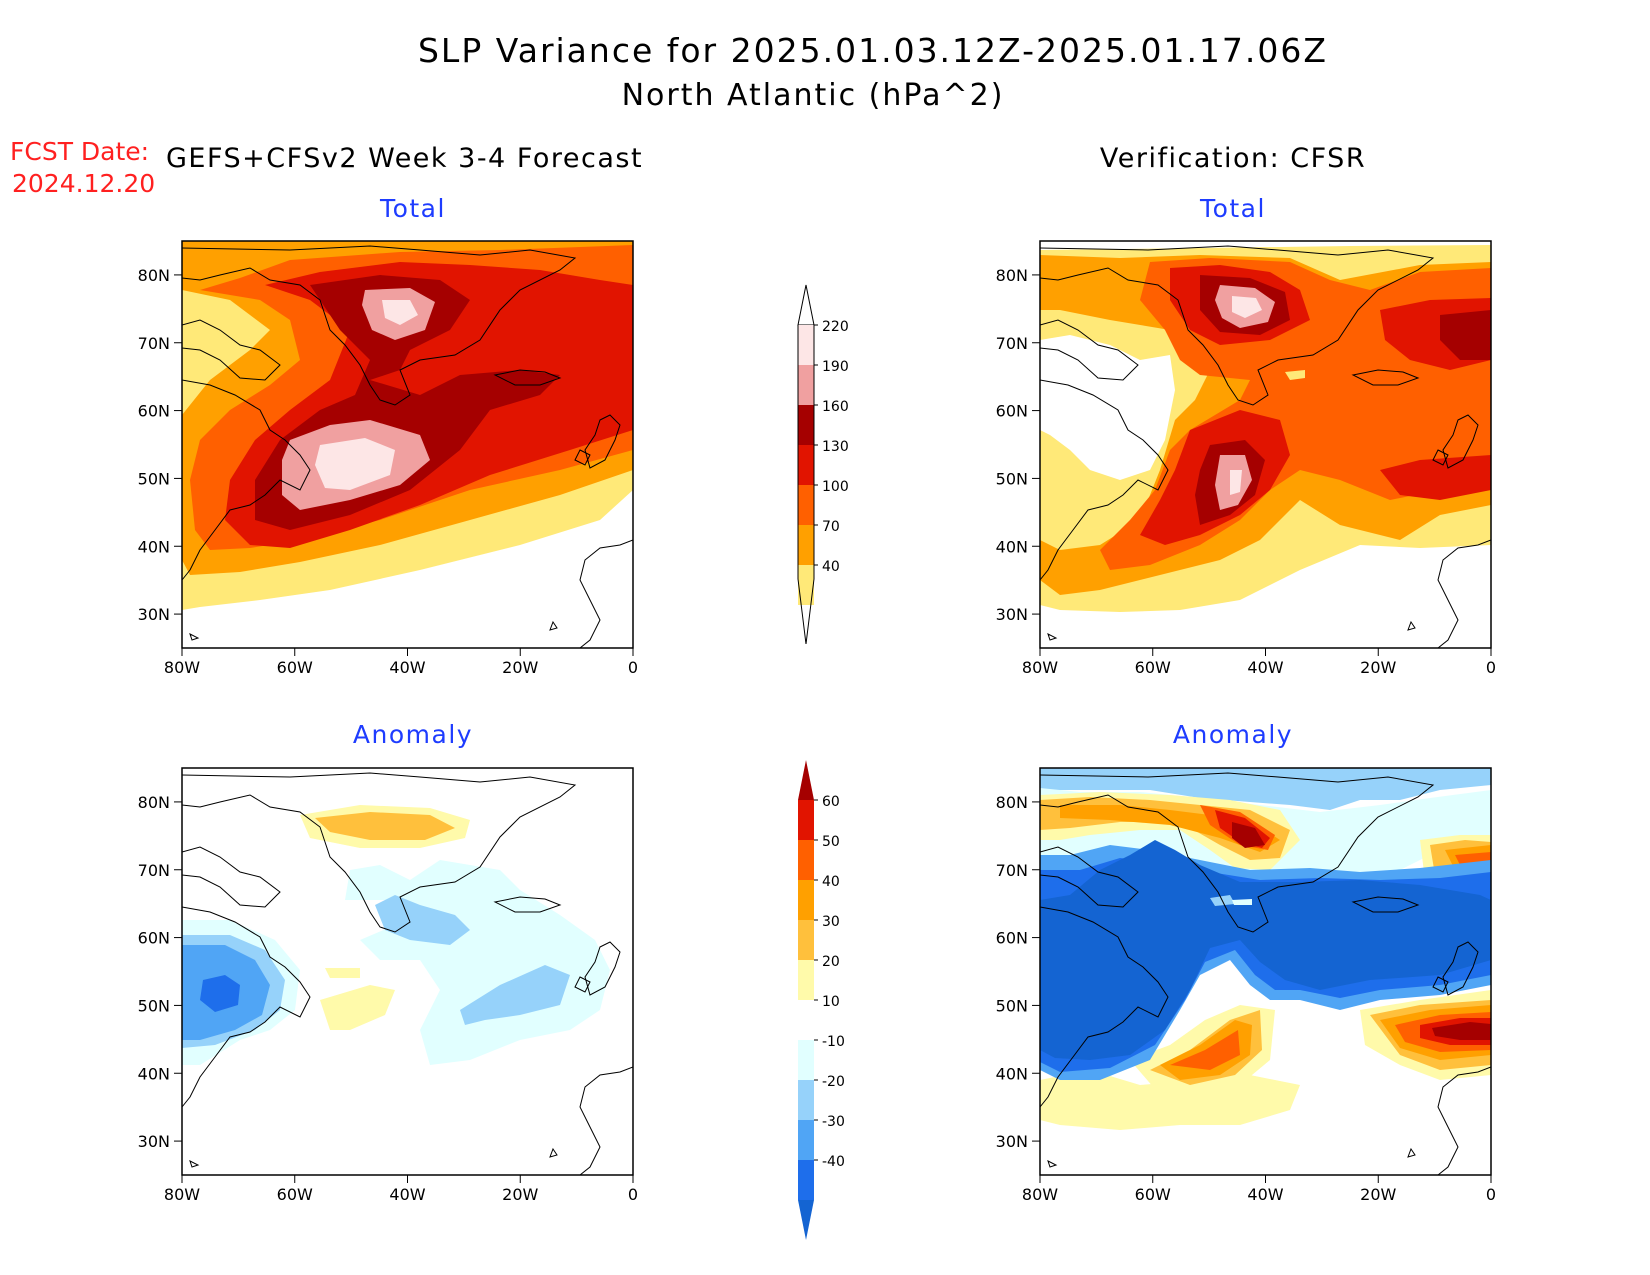 The width and height of the screenshot is (1650, 1275). What do you see at coordinates (833, 1042) in the screenshot?
I see `colorbar-label: -10` at bounding box center [833, 1042].